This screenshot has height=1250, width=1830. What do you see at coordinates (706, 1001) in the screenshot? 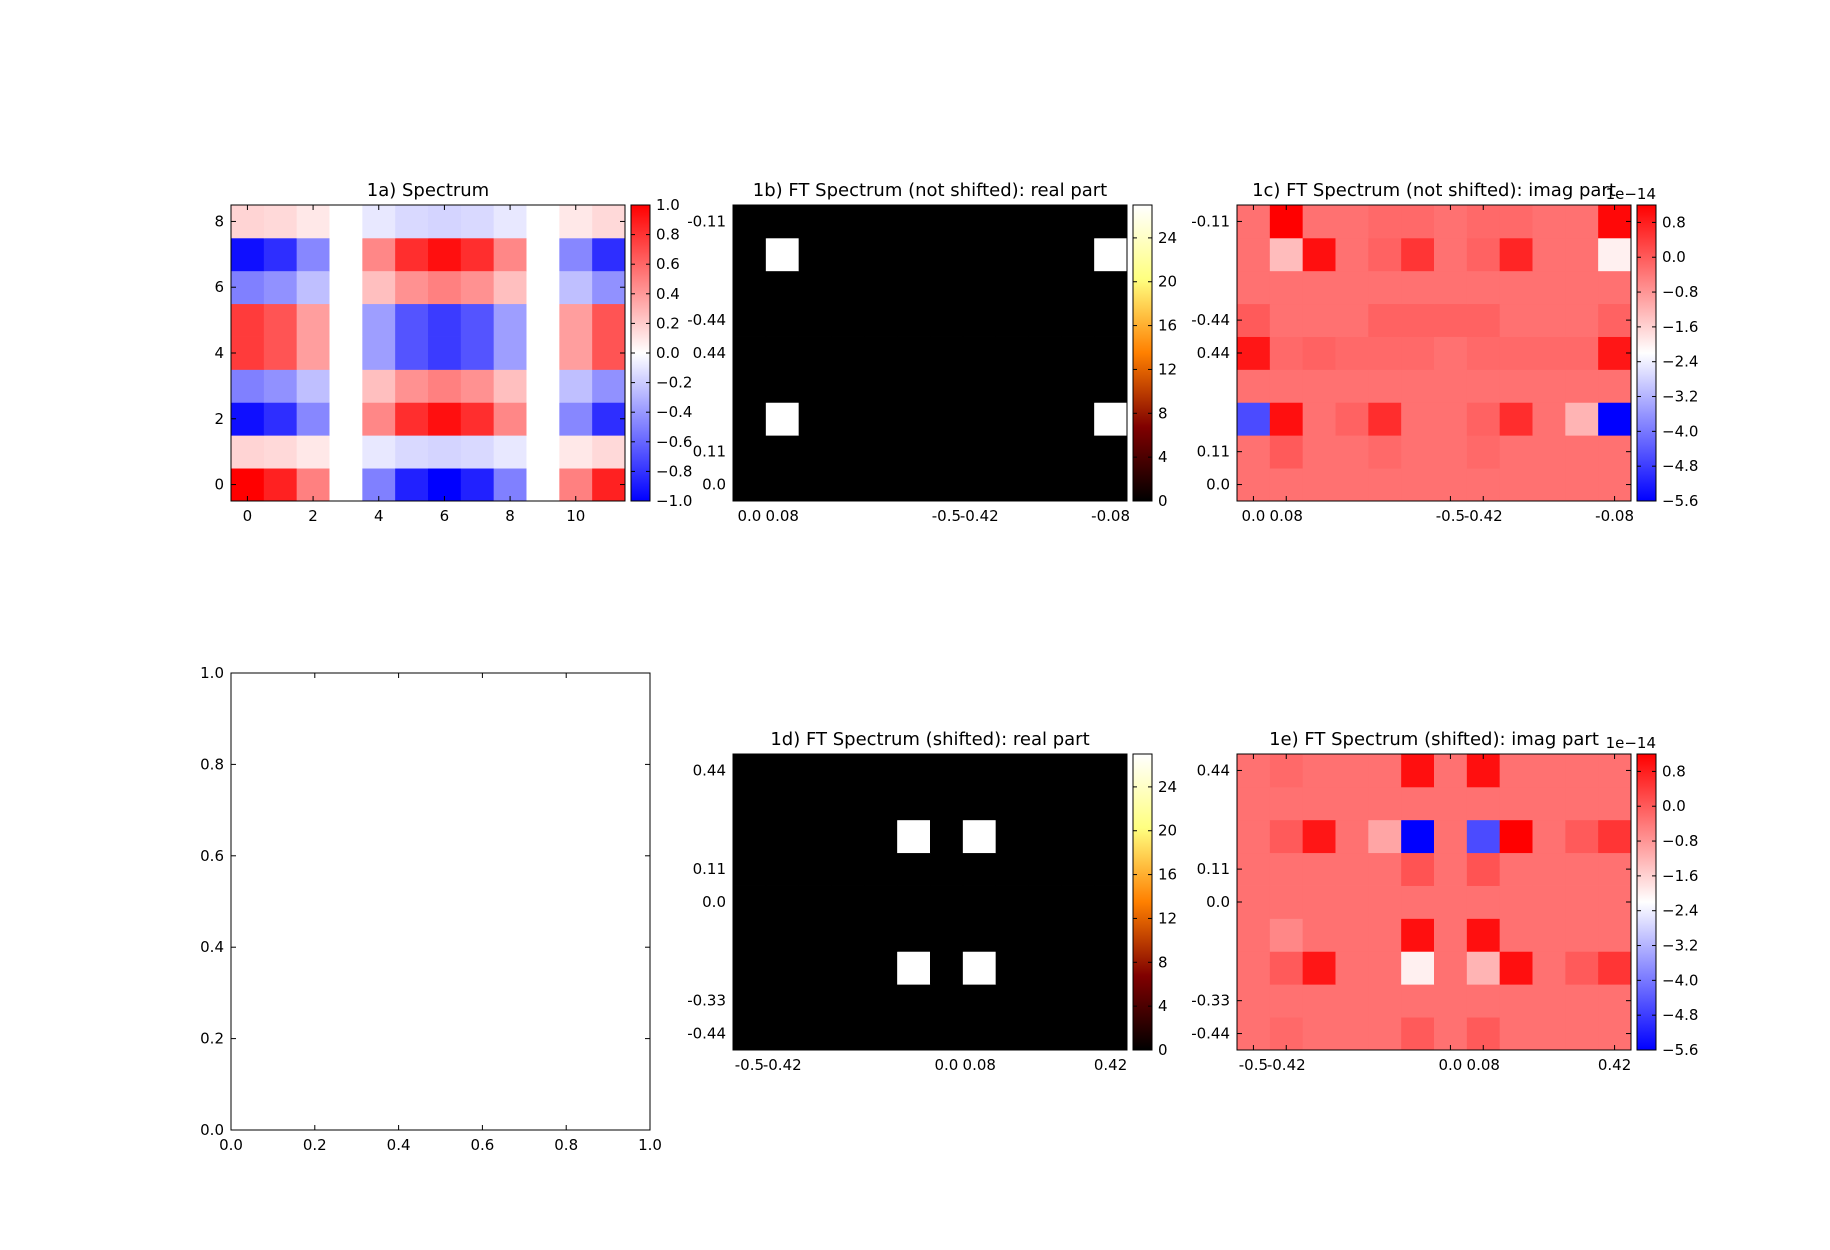
I see `y-tick-label: -0.33` at bounding box center [706, 1001].